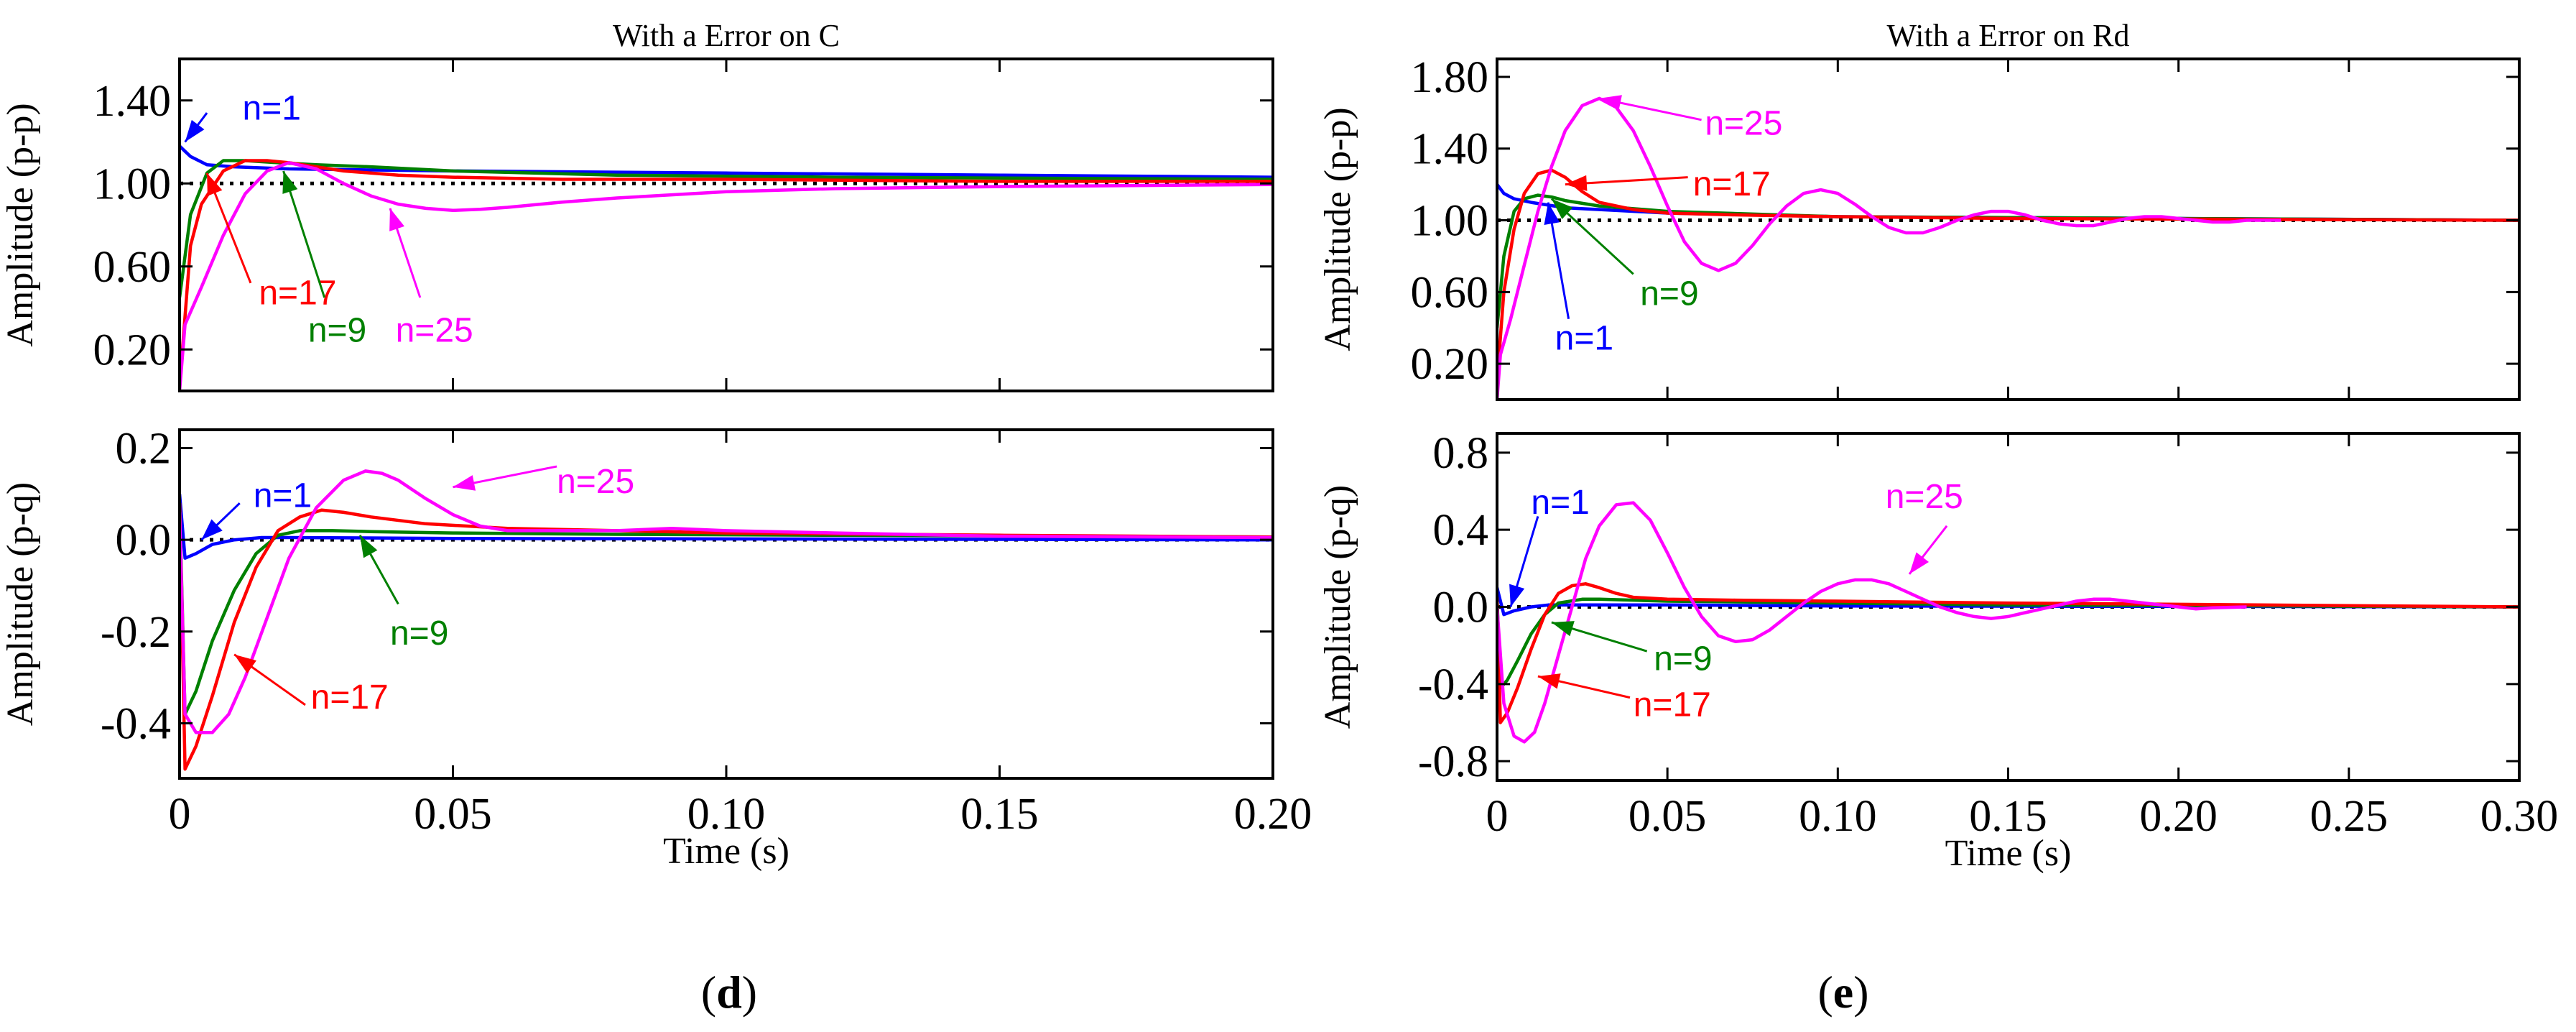 The image size is (2576, 1032). I want to click on subfigure-letter-e: e, so click(1843, 992).